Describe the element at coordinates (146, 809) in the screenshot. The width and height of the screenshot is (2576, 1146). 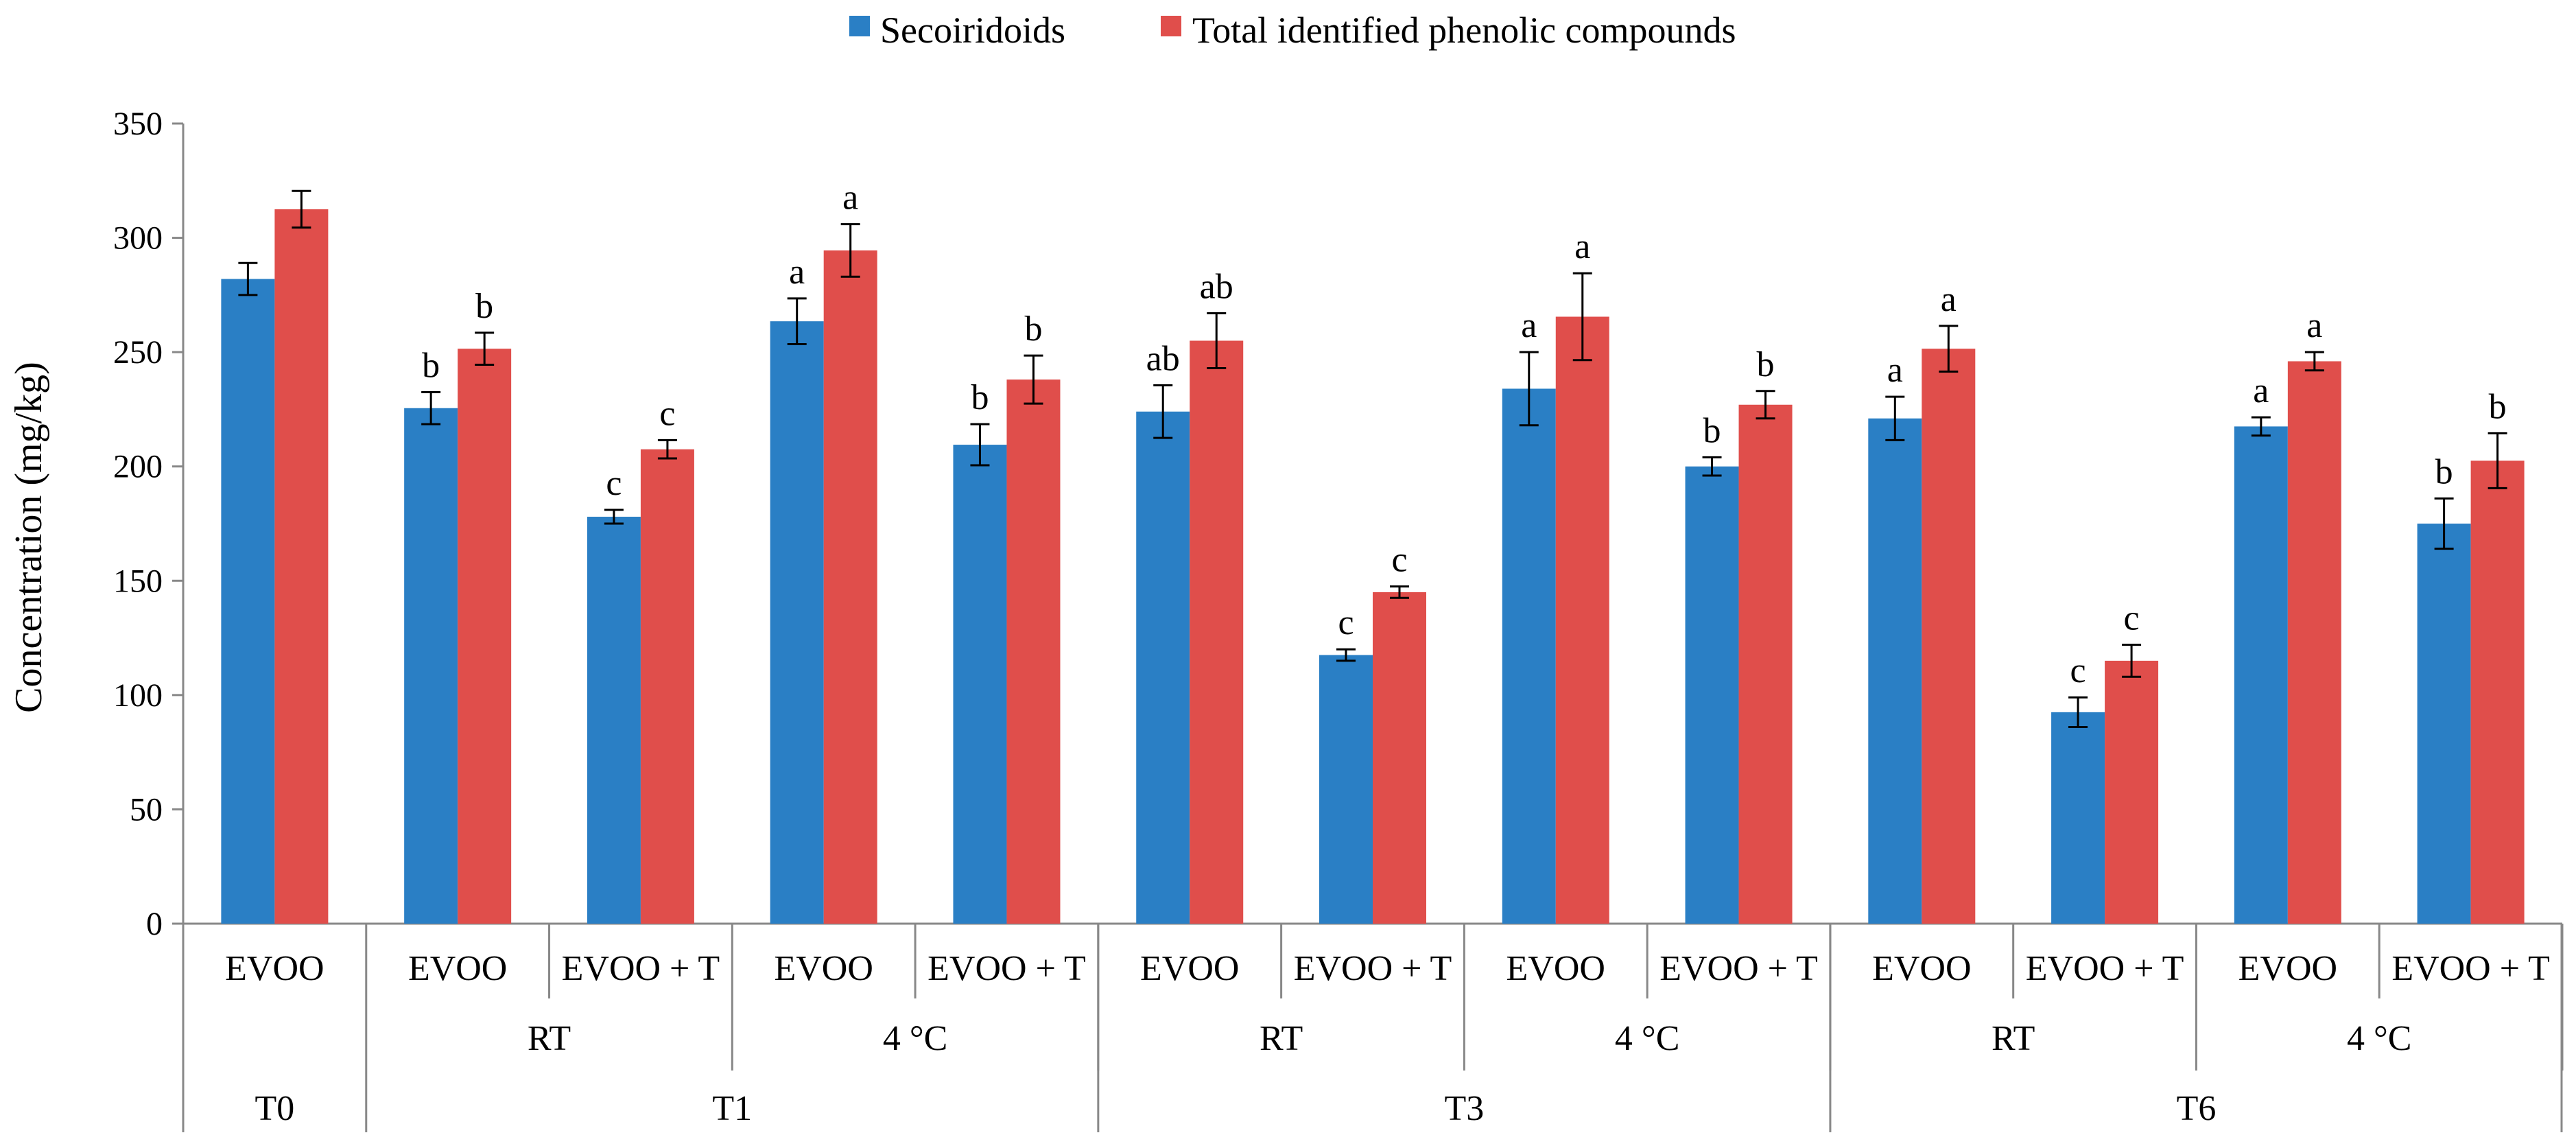
I see `y-tick-label: 50` at that location.